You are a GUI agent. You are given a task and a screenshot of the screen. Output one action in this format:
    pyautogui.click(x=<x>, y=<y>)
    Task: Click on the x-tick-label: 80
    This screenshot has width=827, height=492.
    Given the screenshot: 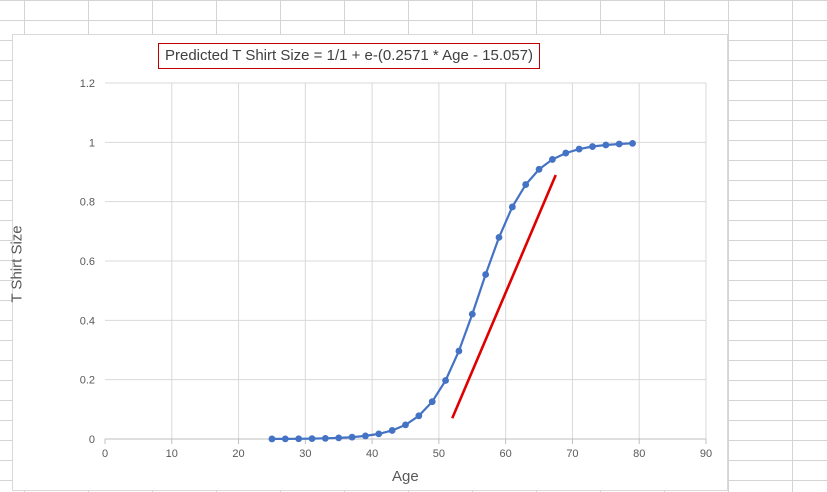 What is the action you would take?
    pyautogui.click(x=639, y=454)
    